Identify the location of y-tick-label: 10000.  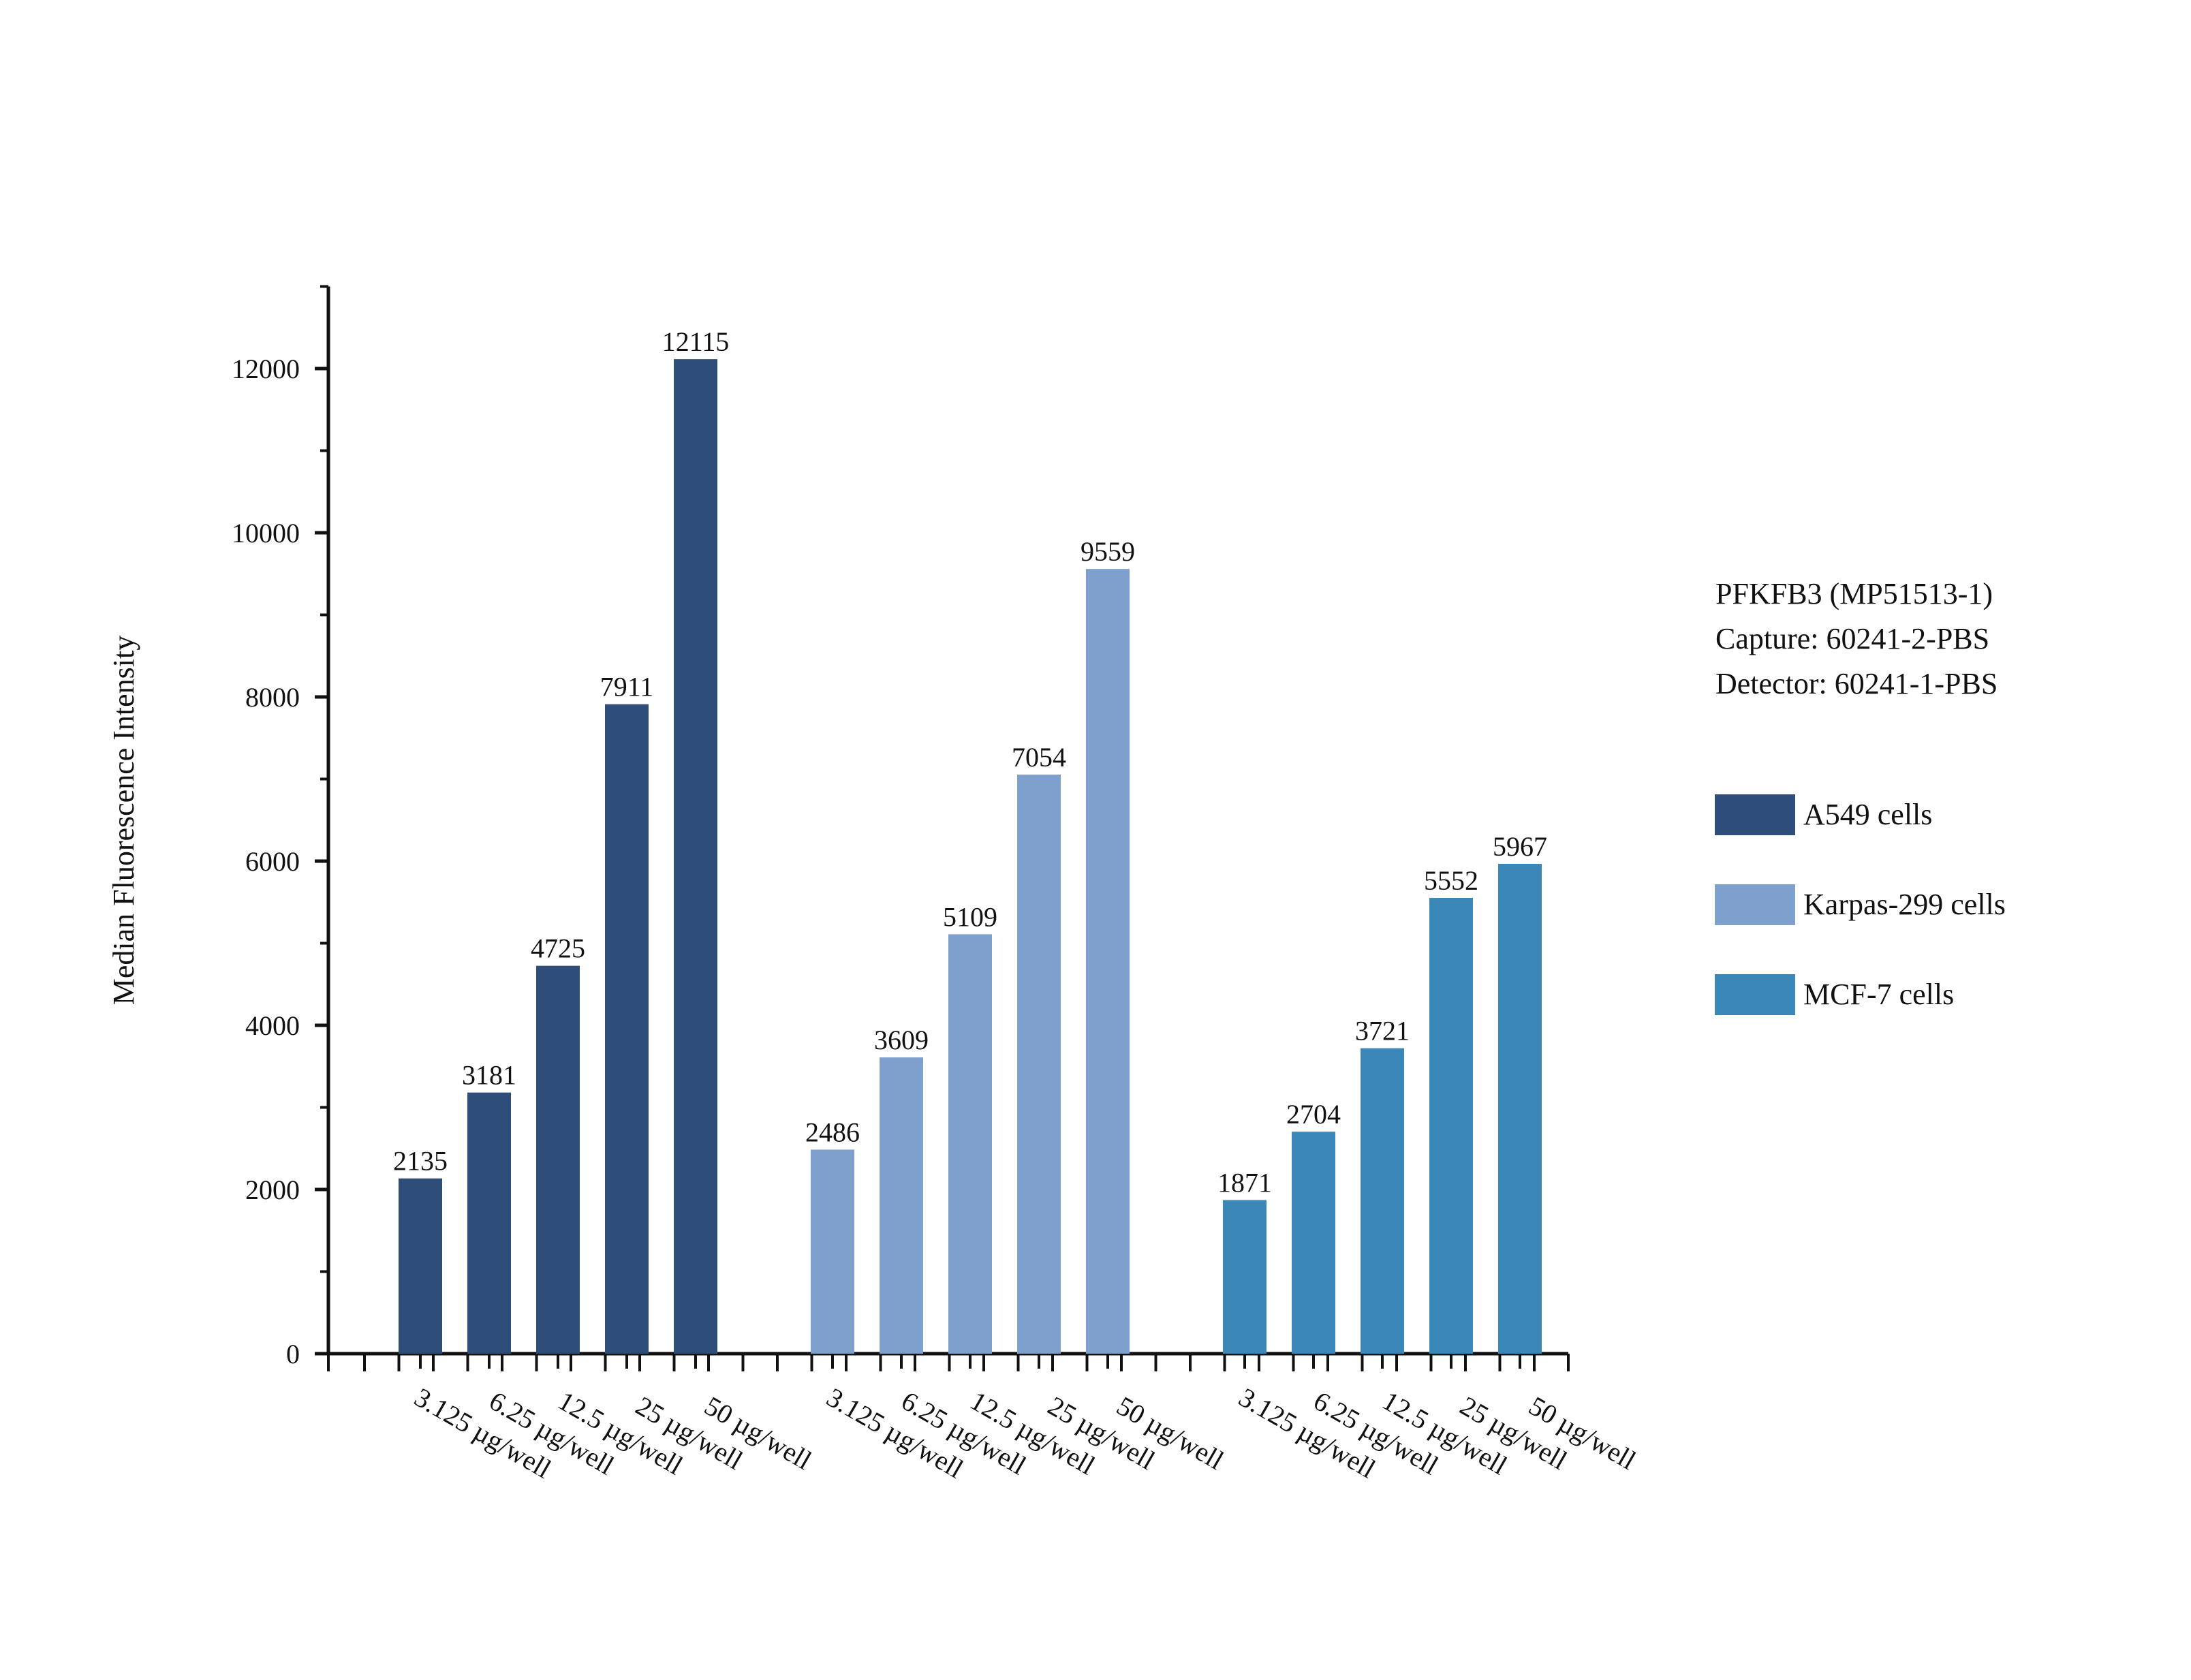
(266, 533).